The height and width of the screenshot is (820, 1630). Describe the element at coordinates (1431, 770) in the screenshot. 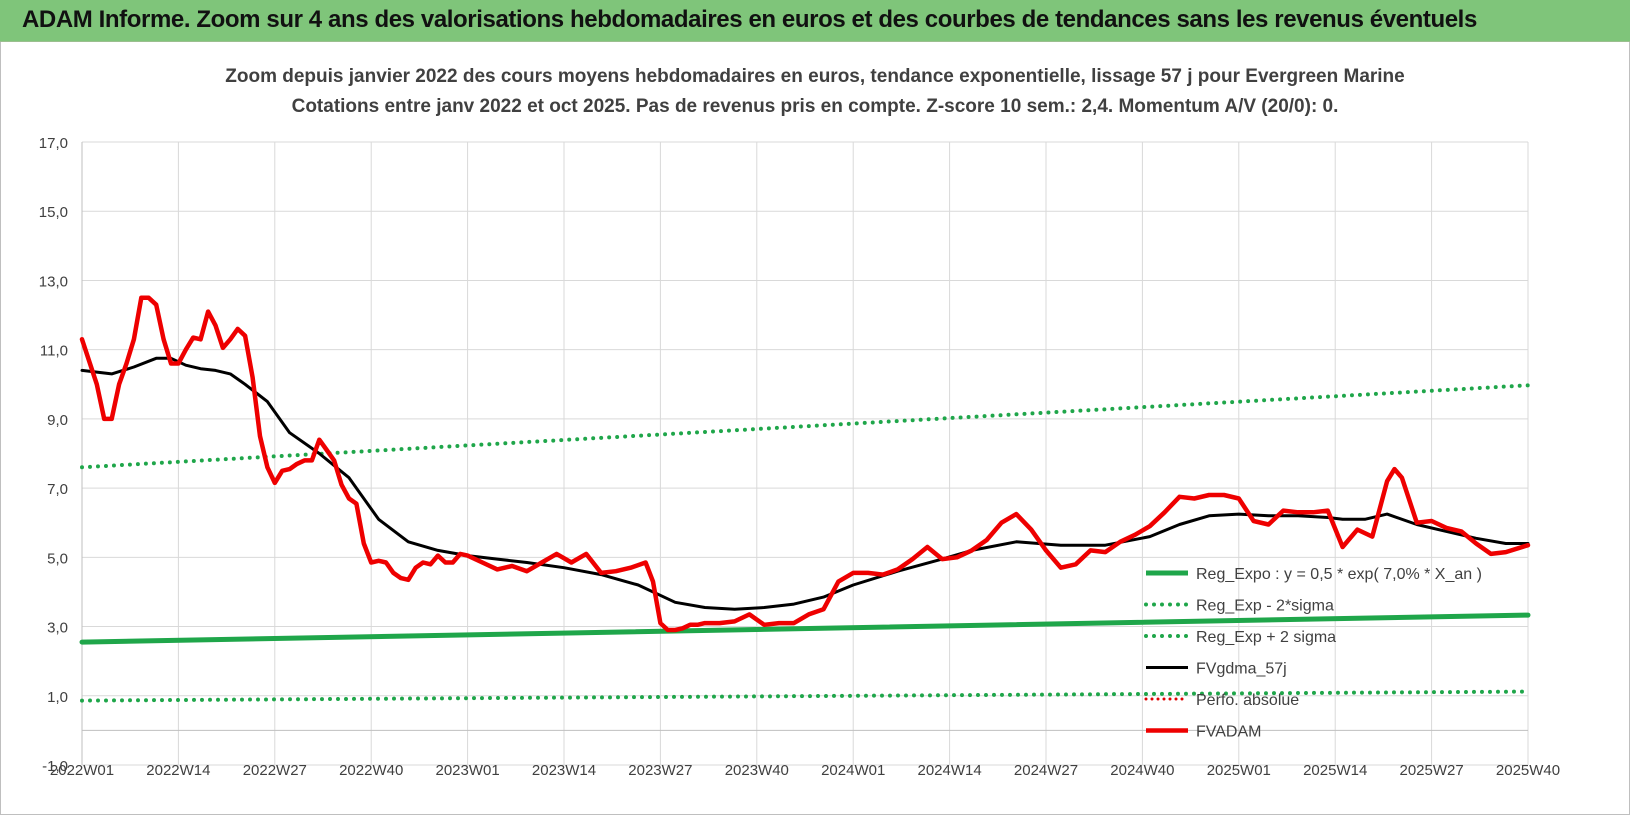

I see `x-tick-label: 2025W27` at that location.